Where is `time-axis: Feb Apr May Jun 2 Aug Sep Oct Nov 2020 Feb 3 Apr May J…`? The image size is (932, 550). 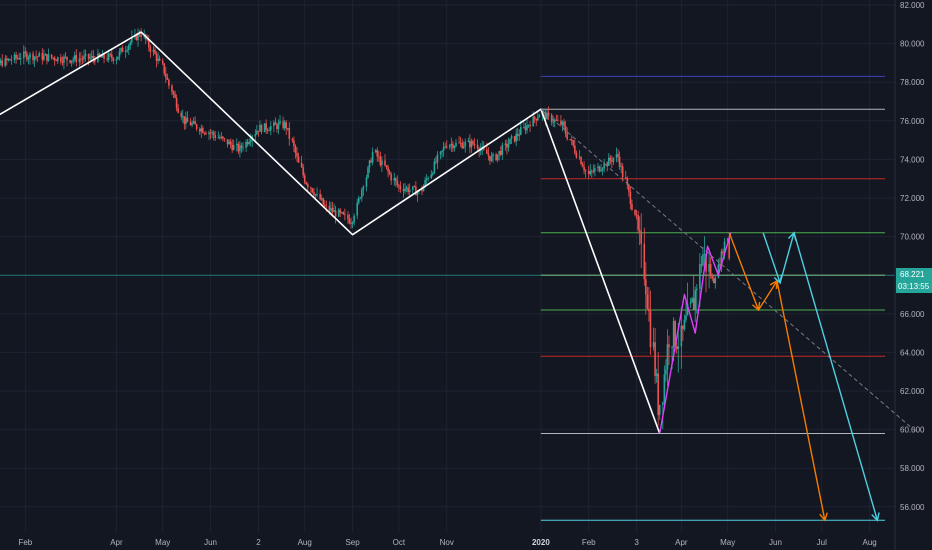 time-axis: Feb Apr May Jun 2 Aug Sep Oct Nov 2020 Feb 3 Apr May J… is located at coordinates (447, 542).